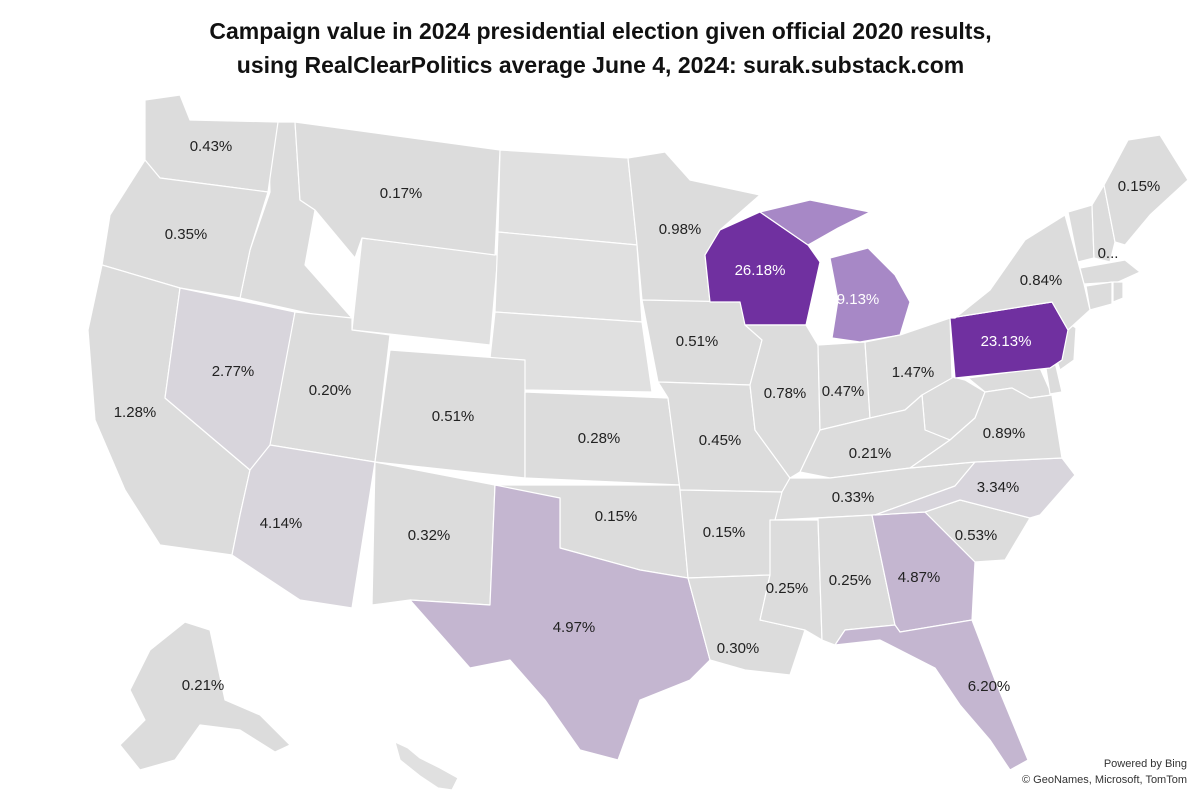 Image resolution: width=1201 pixels, height=796 pixels. What do you see at coordinates (724, 532) in the screenshot?
I see `state-label-ar: 0.15%` at bounding box center [724, 532].